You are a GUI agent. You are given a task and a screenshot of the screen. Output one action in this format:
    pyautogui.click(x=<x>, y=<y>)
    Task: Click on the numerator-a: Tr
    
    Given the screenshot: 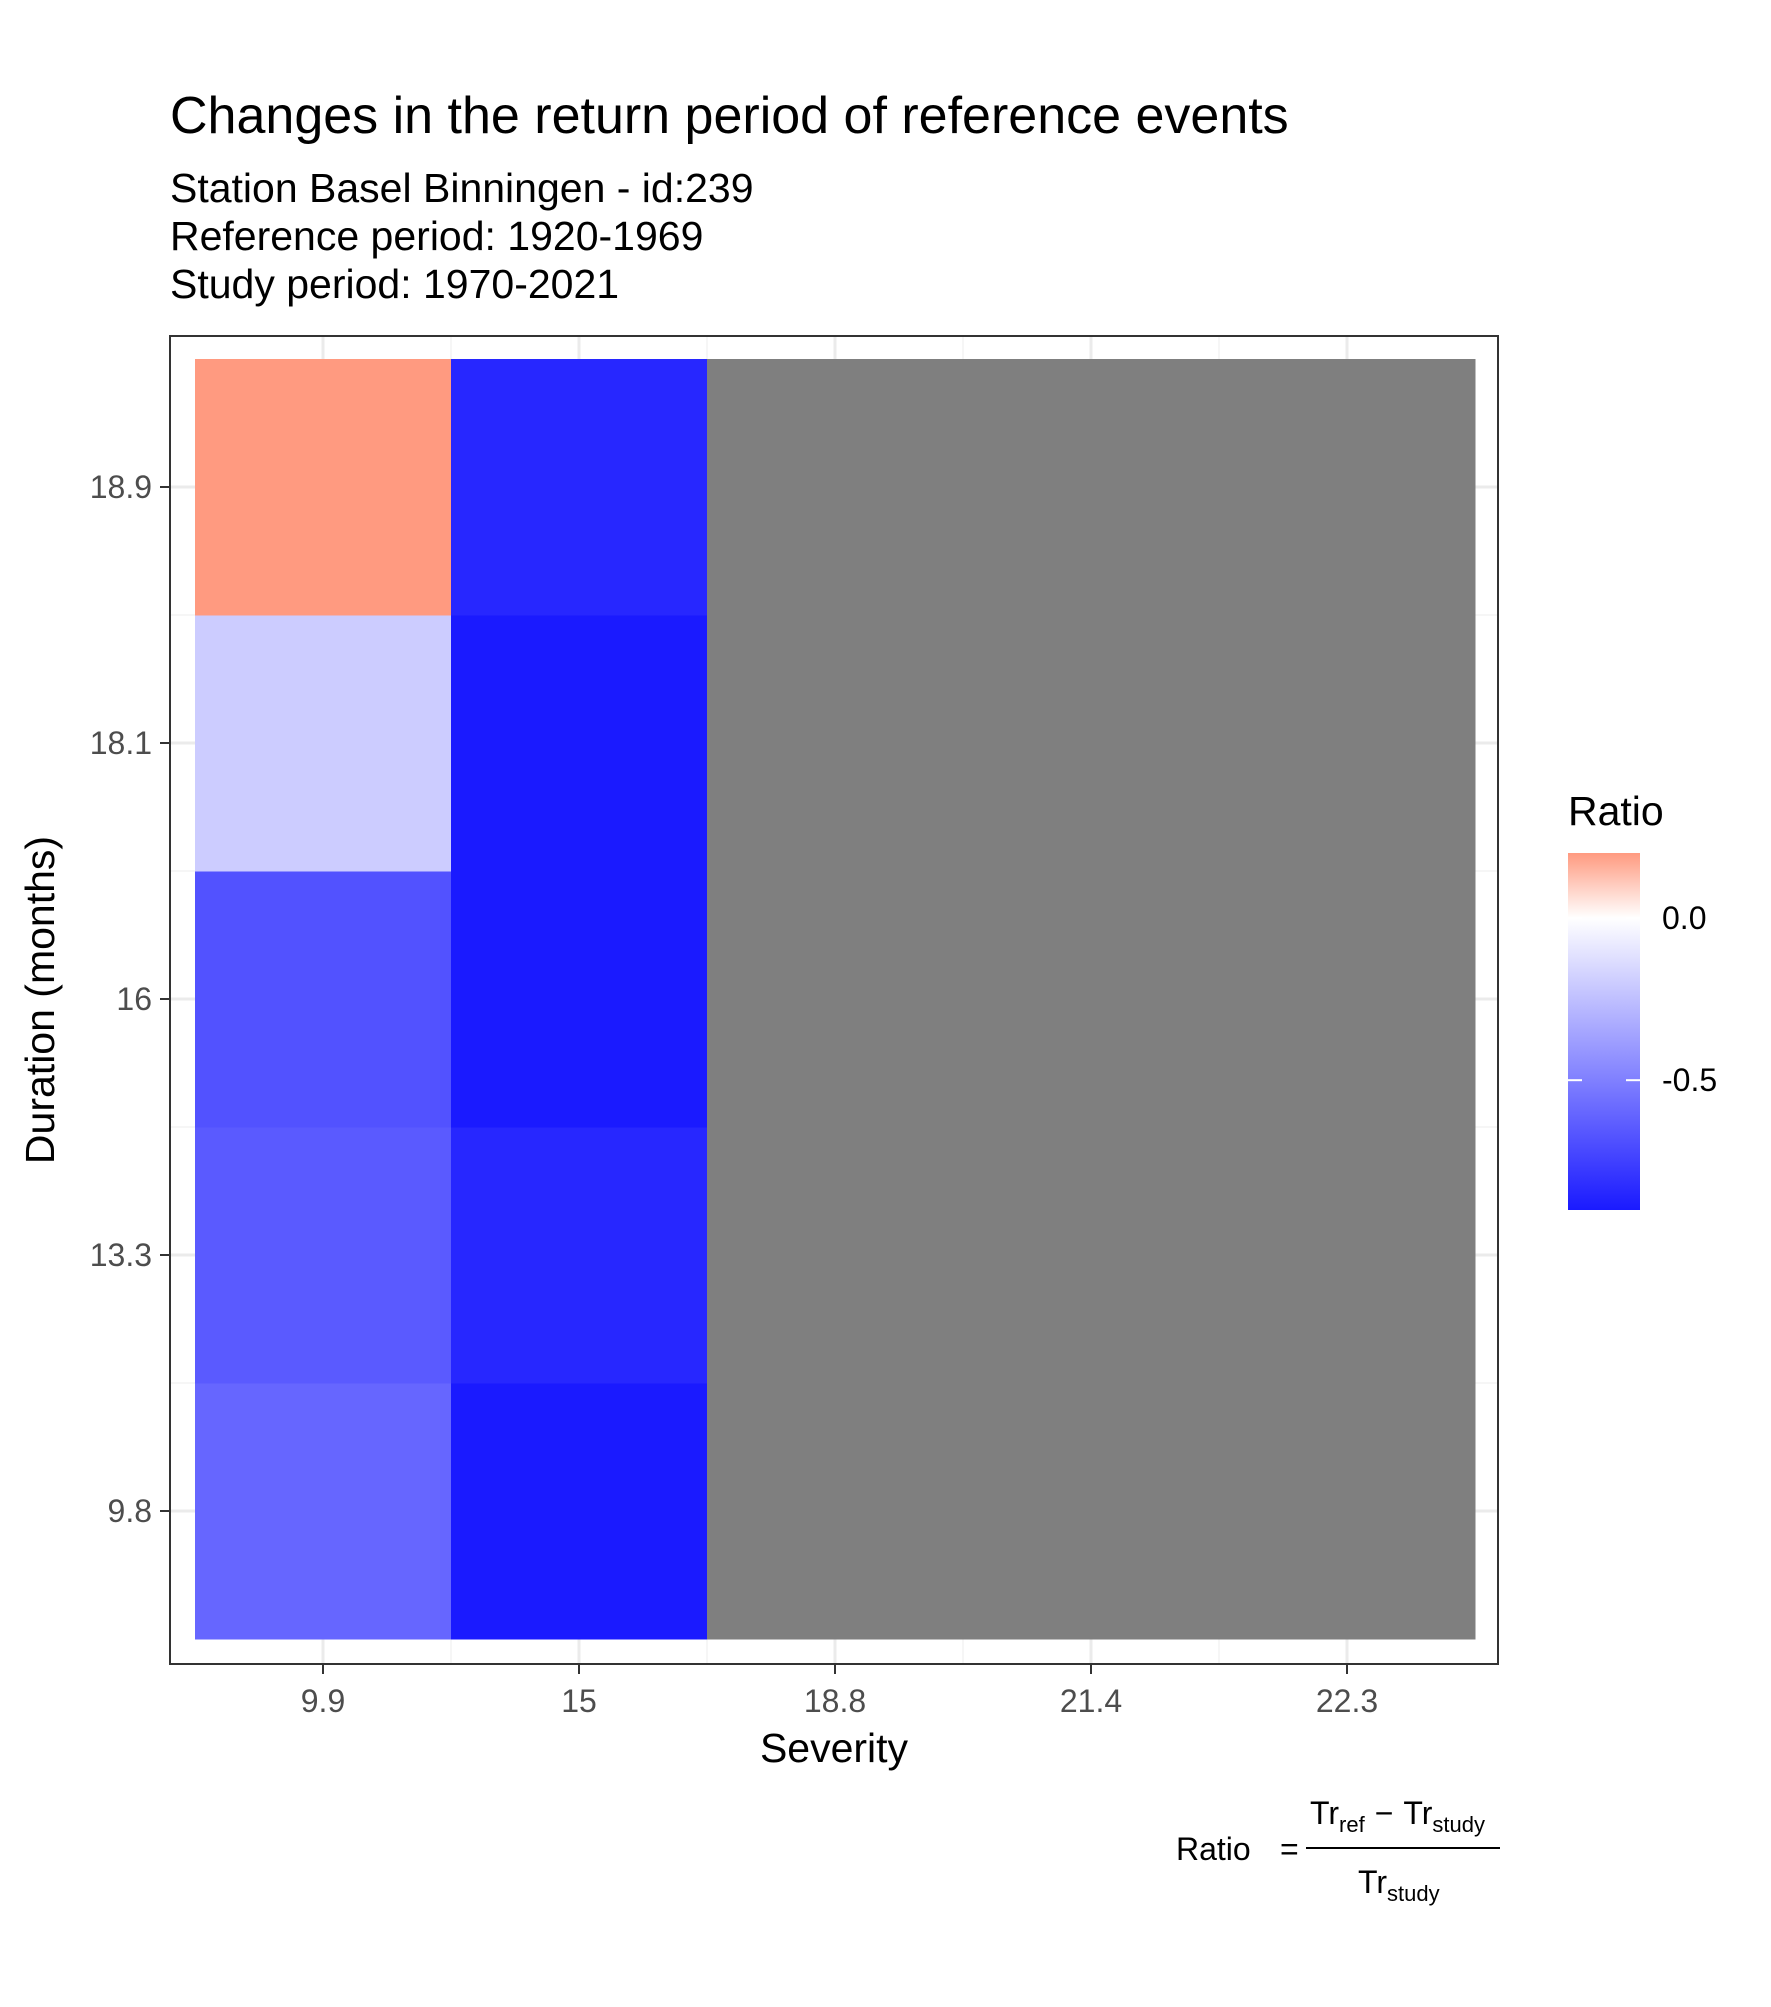 What is the action you would take?
    pyautogui.click(x=1324, y=1813)
    